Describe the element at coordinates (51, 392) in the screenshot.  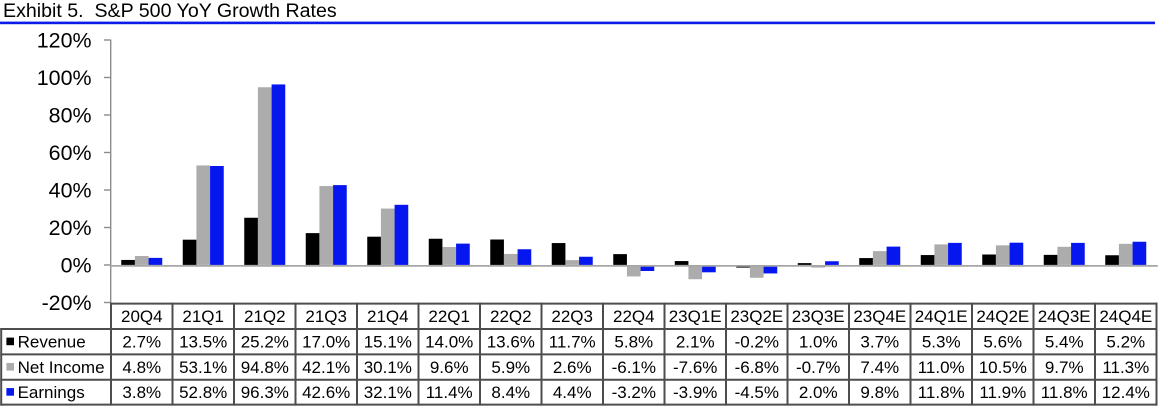
I see `svg-text: Earnings` at that location.